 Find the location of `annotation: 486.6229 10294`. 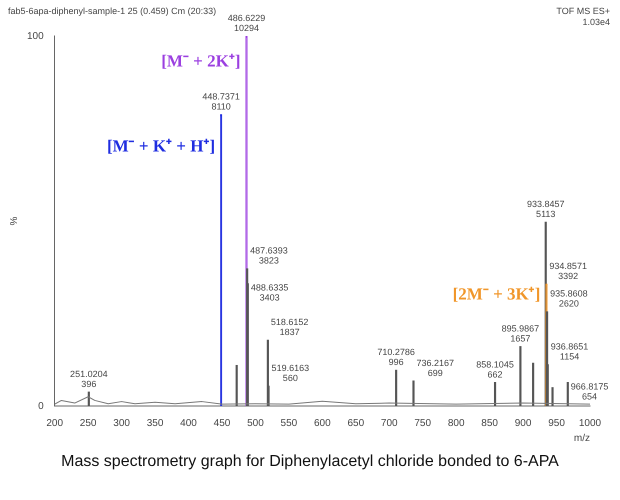

annotation: 486.6229 10294 is located at coordinates (247, 22).